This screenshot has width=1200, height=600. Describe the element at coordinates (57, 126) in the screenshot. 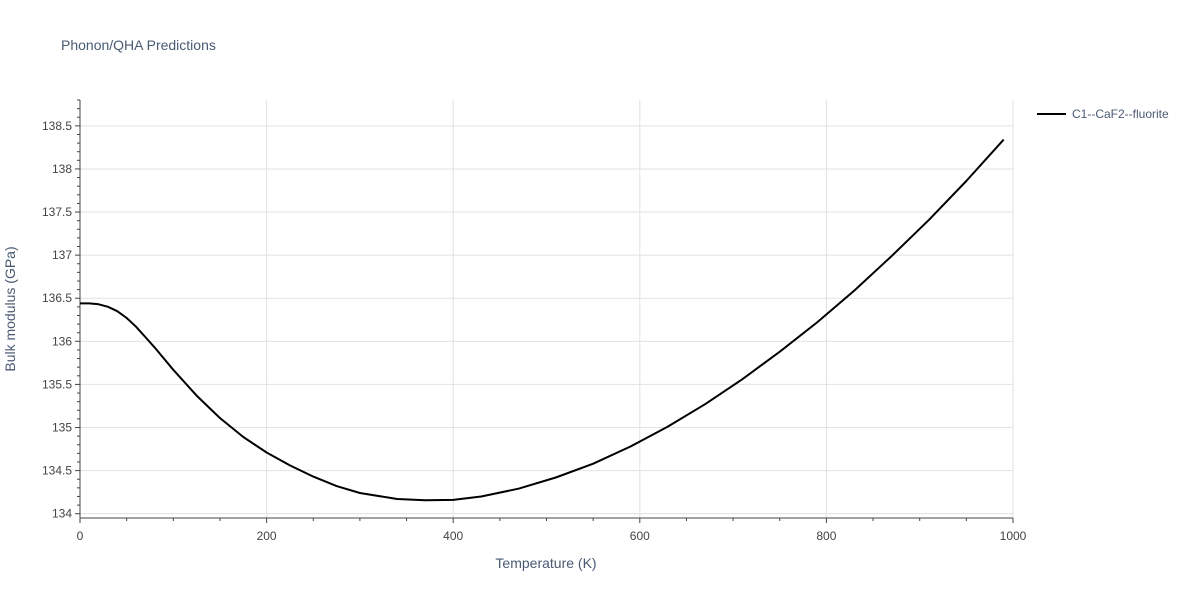

I see `y-tick-label: 138.5` at that location.